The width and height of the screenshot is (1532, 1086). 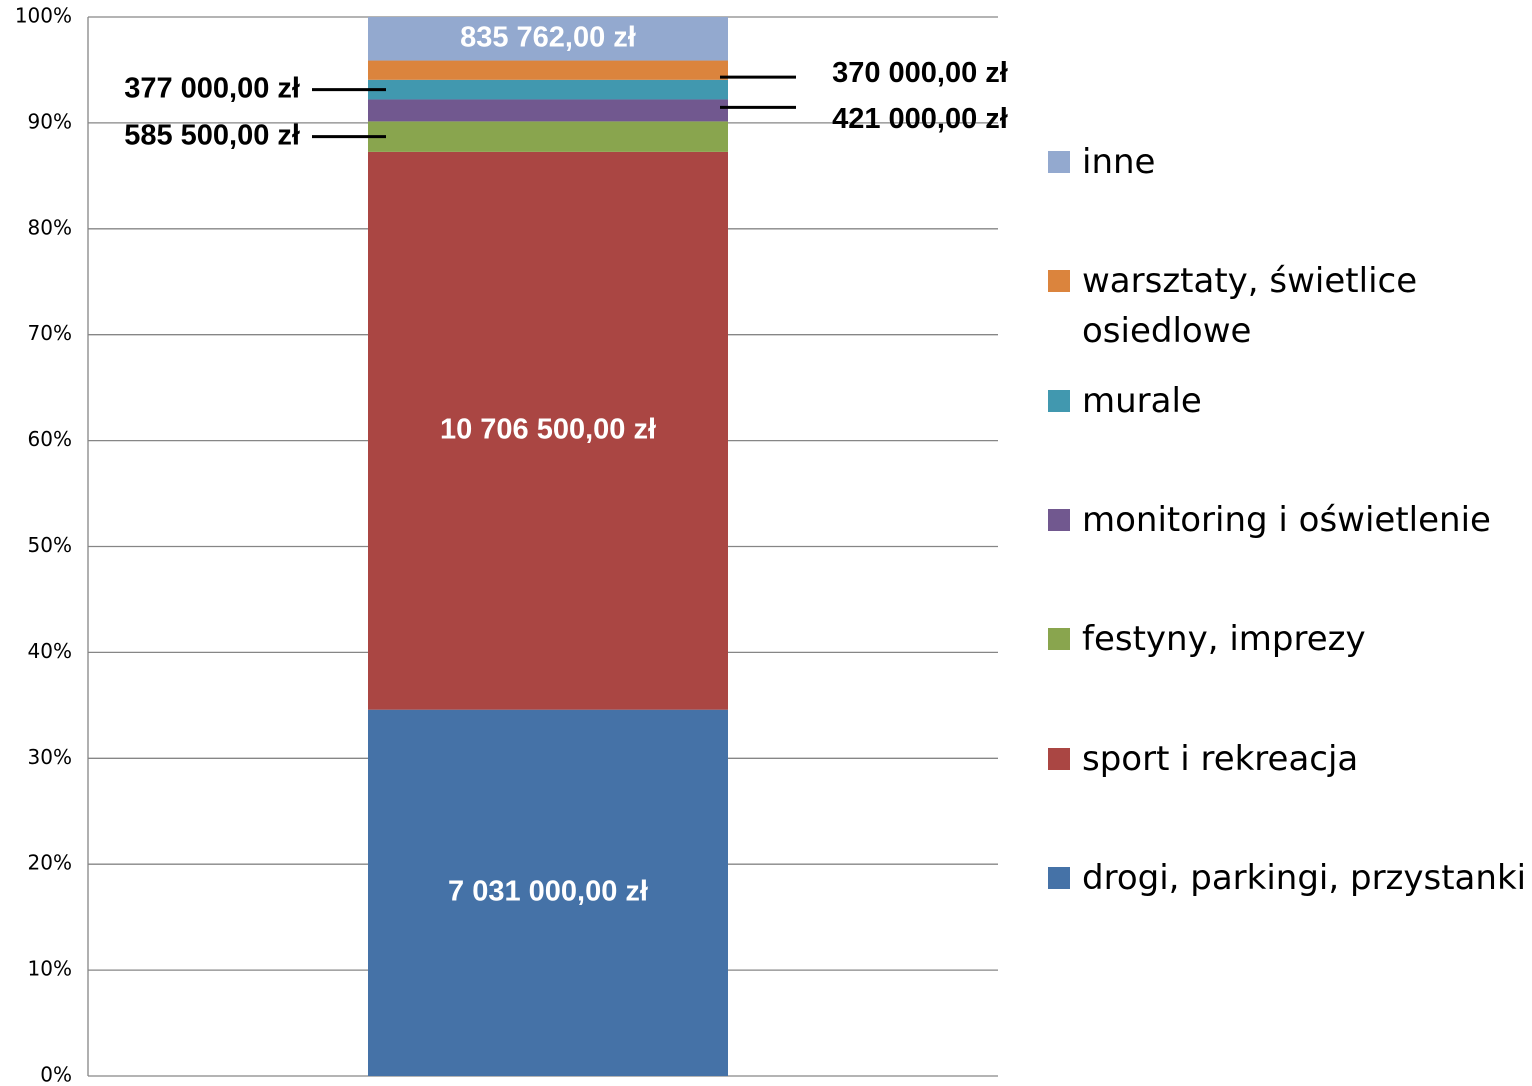 I want to click on data-label: 370 000,00 zł, so click(x=920, y=73).